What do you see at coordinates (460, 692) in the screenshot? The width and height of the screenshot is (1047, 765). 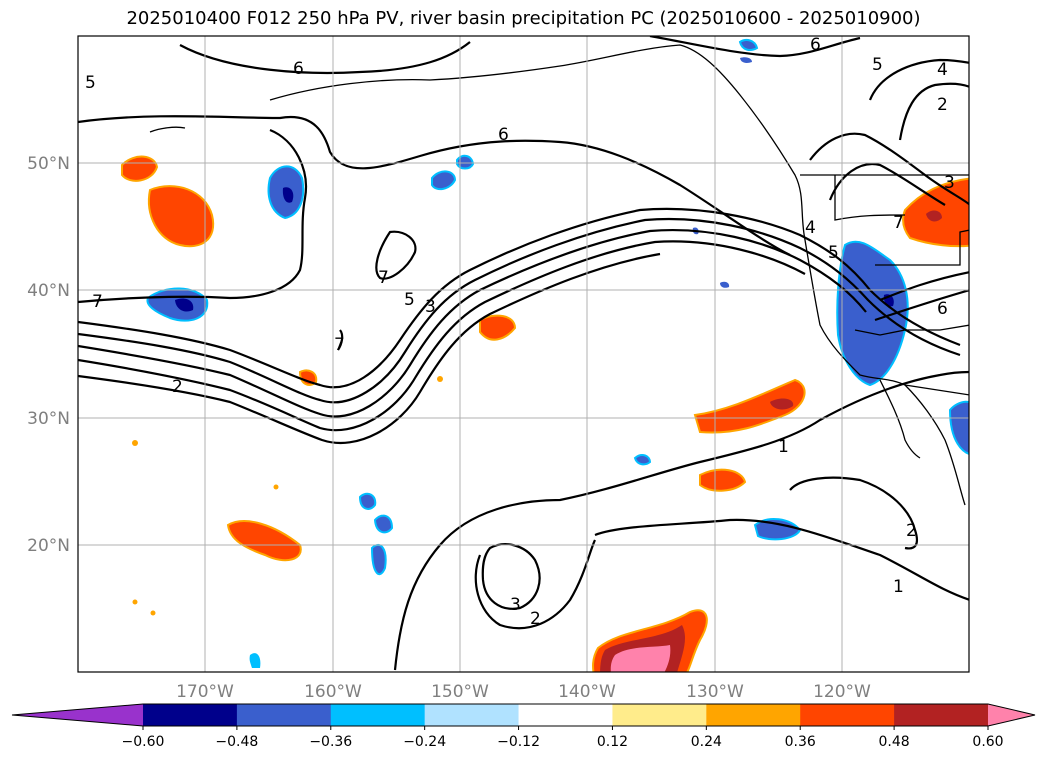 I see `lon-tick-label: 150°W` at bounding box center [460, 692].